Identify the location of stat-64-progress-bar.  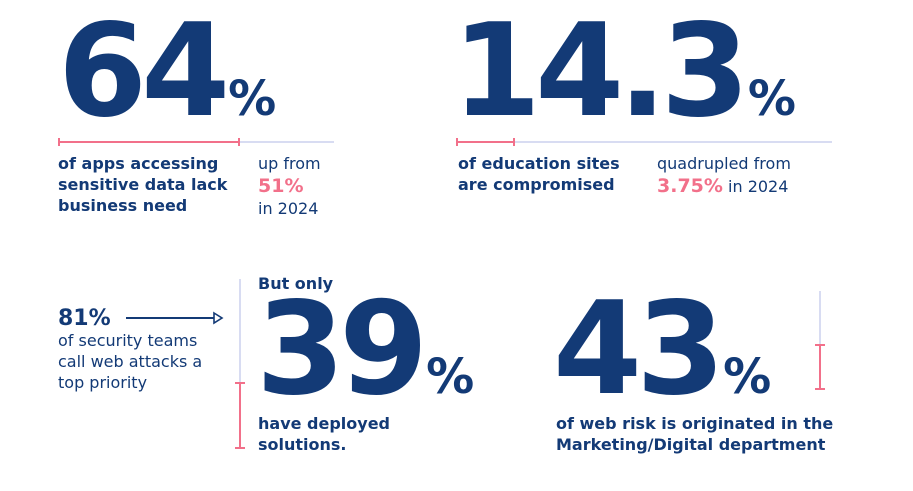
(148, 142).